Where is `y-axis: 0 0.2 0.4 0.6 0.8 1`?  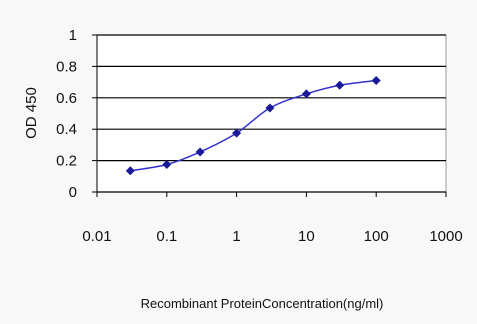
y-axis: 0 0.2 0.4 0.6 0.8 1 is located at coordinates (77, 114).